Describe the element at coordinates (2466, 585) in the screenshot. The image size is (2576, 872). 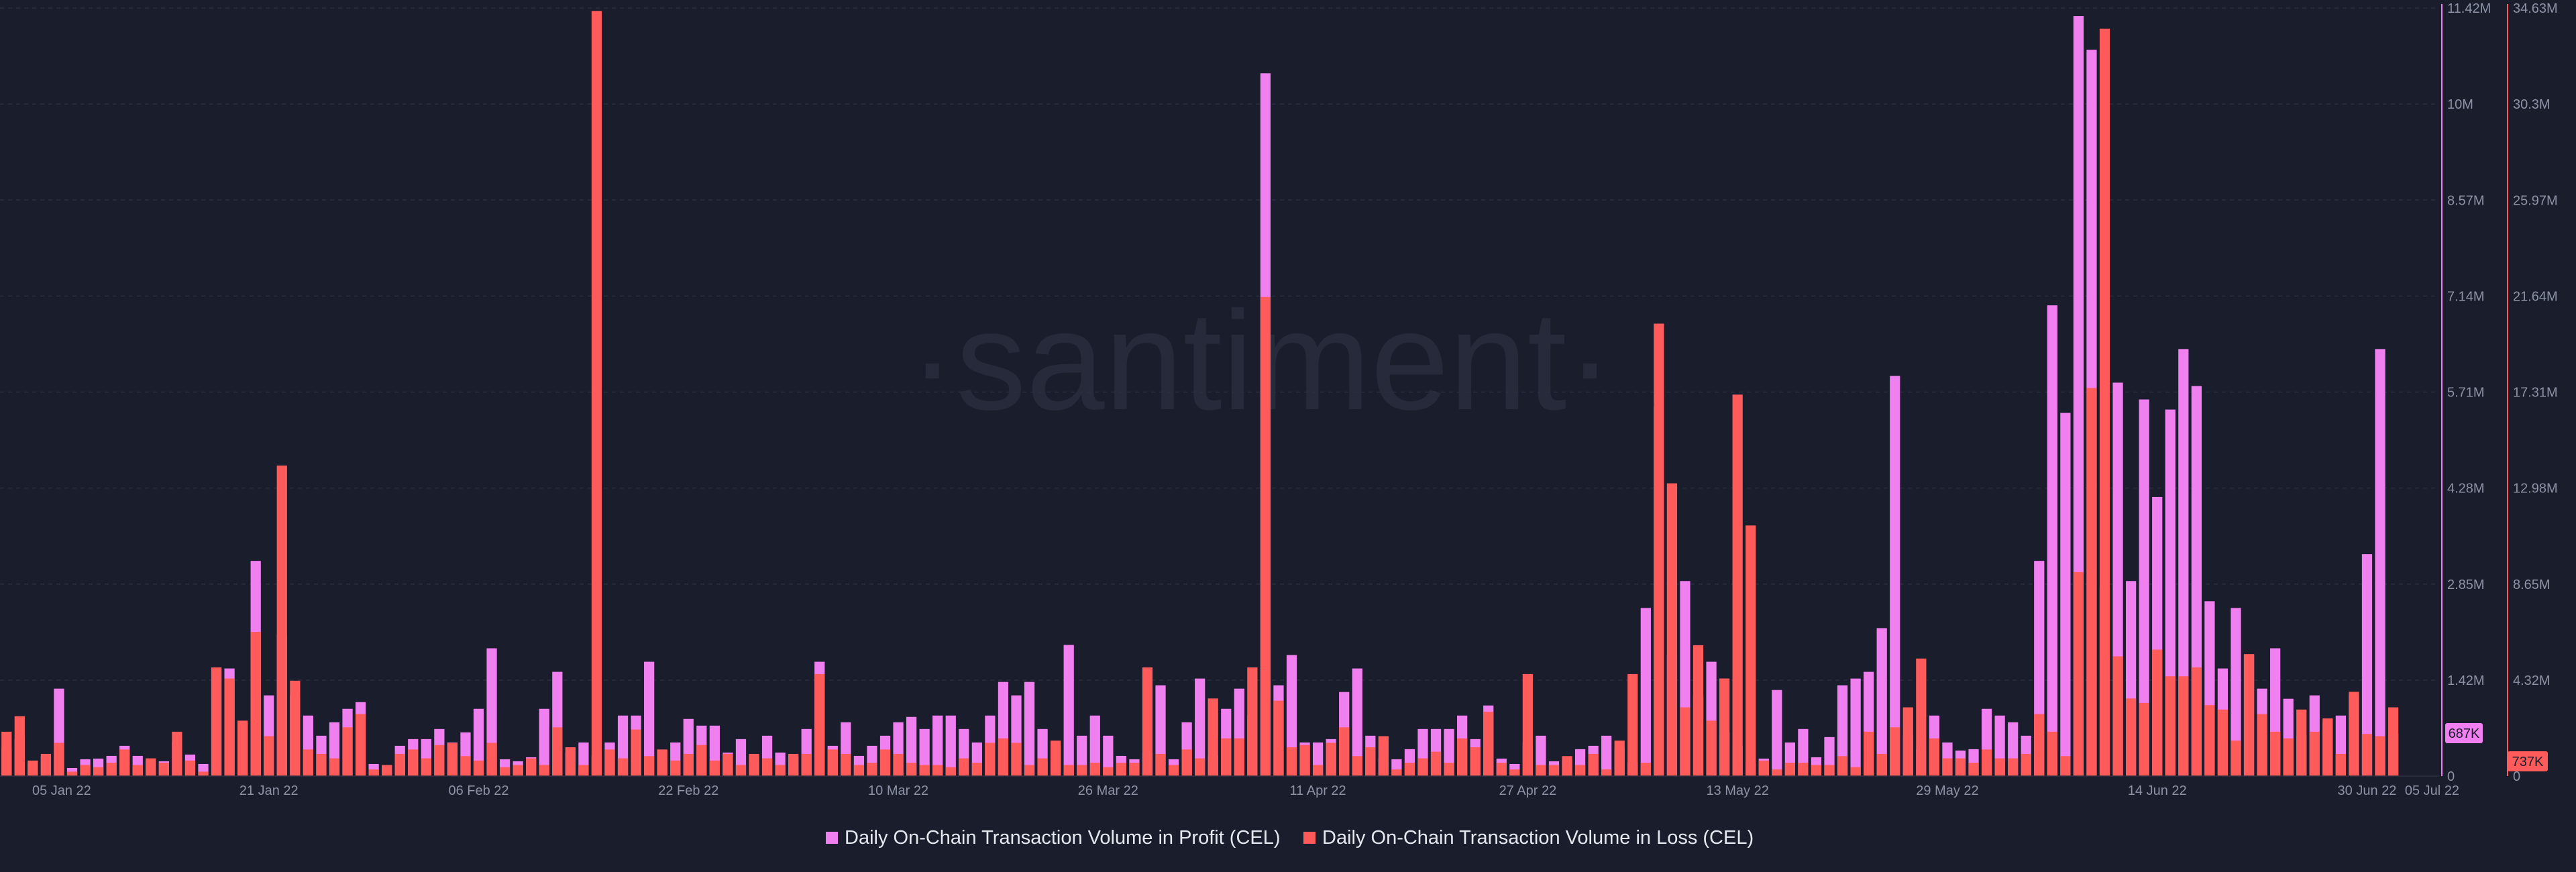
I see `left-y-tick-label: 2.85M` at that location.